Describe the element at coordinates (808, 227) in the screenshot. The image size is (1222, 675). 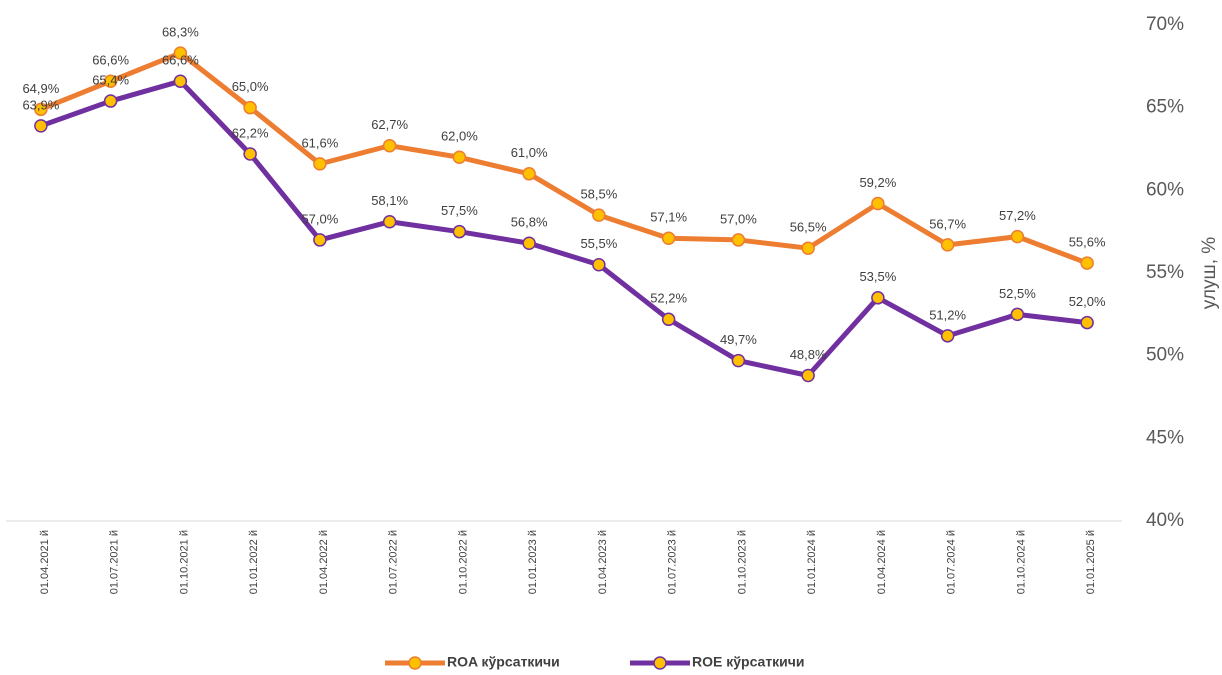
I see `data-label: 56,5%` at that location.